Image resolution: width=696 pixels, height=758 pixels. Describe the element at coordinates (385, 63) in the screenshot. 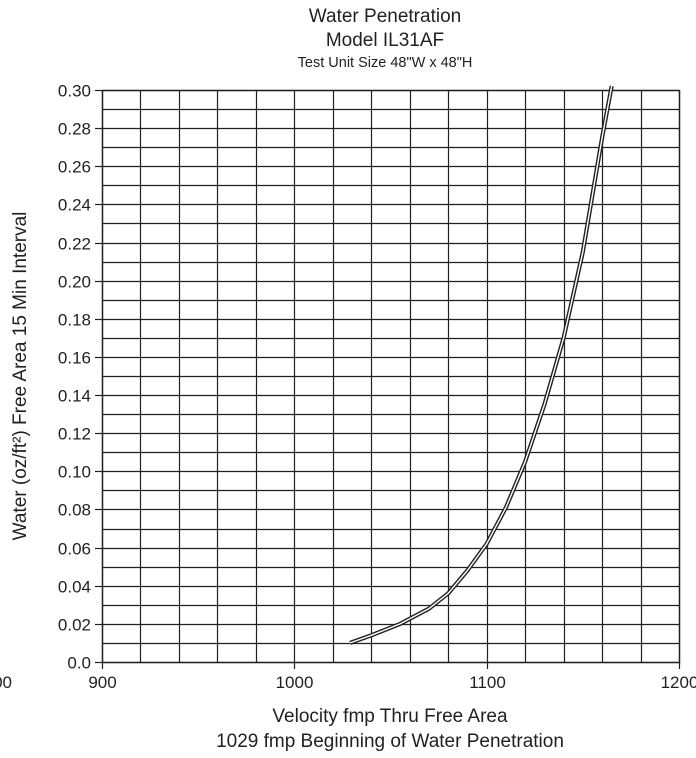

I see `chart-subtitle-test-unit: Test Unit Size 48"W x 48"H` at that location.